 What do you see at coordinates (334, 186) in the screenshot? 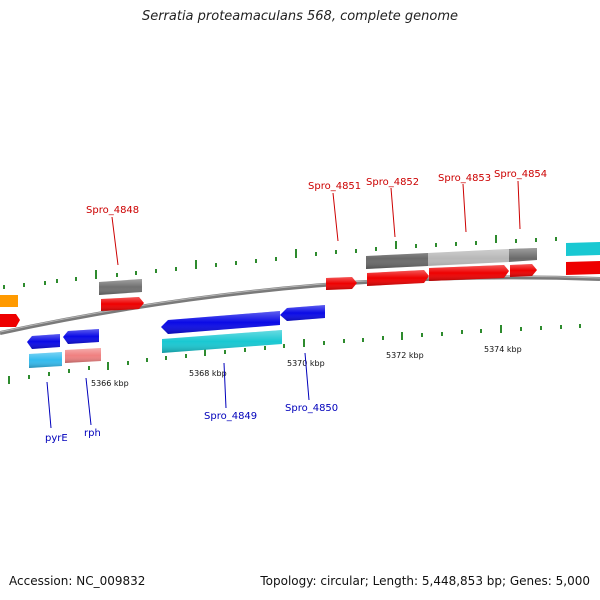
I see `label-spro-4851: Spro_4851` at bounding box center [334, 186].